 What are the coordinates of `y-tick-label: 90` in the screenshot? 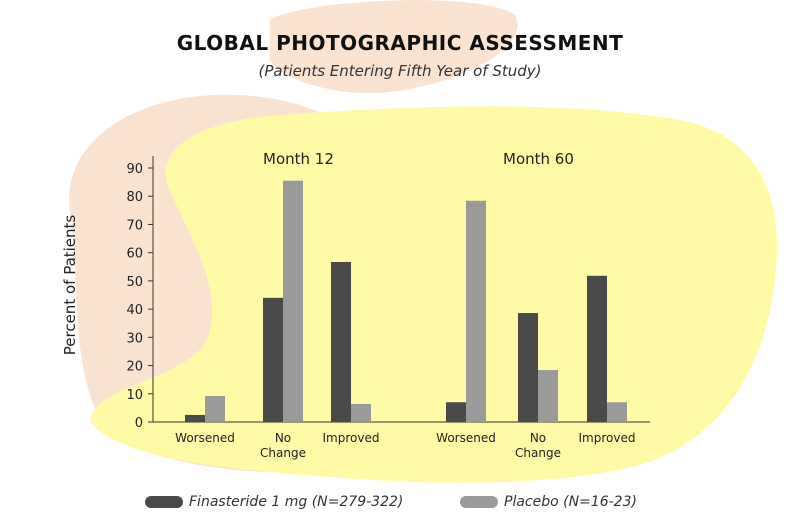 It's located at (134, 169).